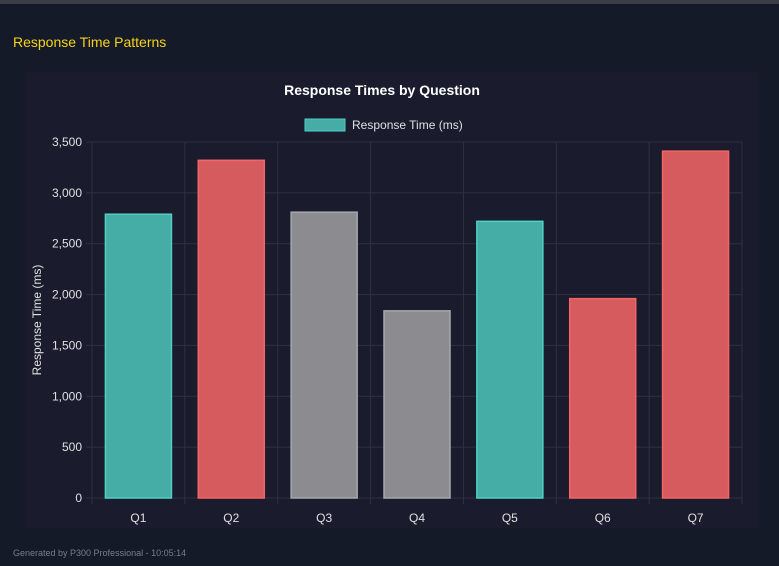  What do you see at coordinates (231, 518) in the screenshot?
I see `x-tick-label: Q2` at bounding box center [231, 518].